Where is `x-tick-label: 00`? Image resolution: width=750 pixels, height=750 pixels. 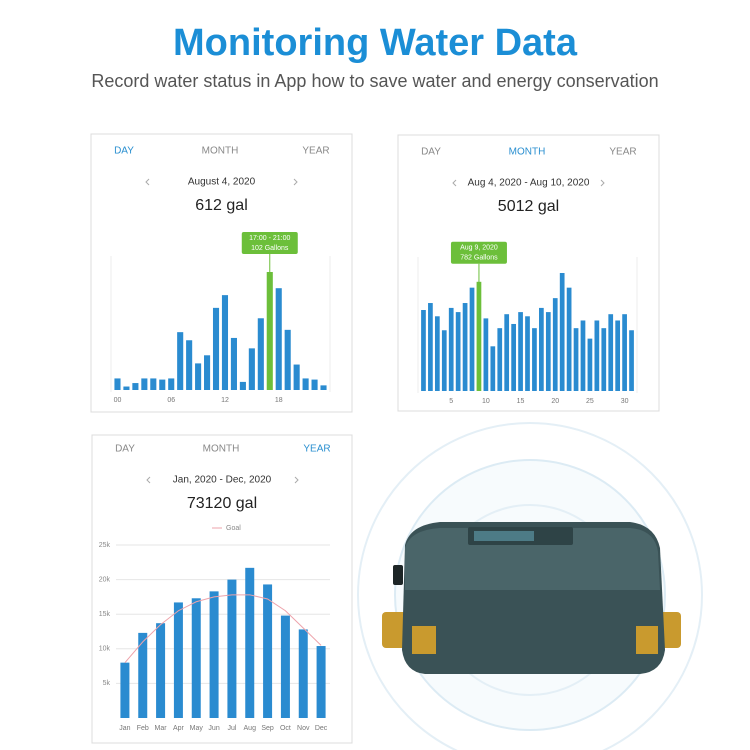 x-tick-label: 00 is located at coordinates (118, 400).